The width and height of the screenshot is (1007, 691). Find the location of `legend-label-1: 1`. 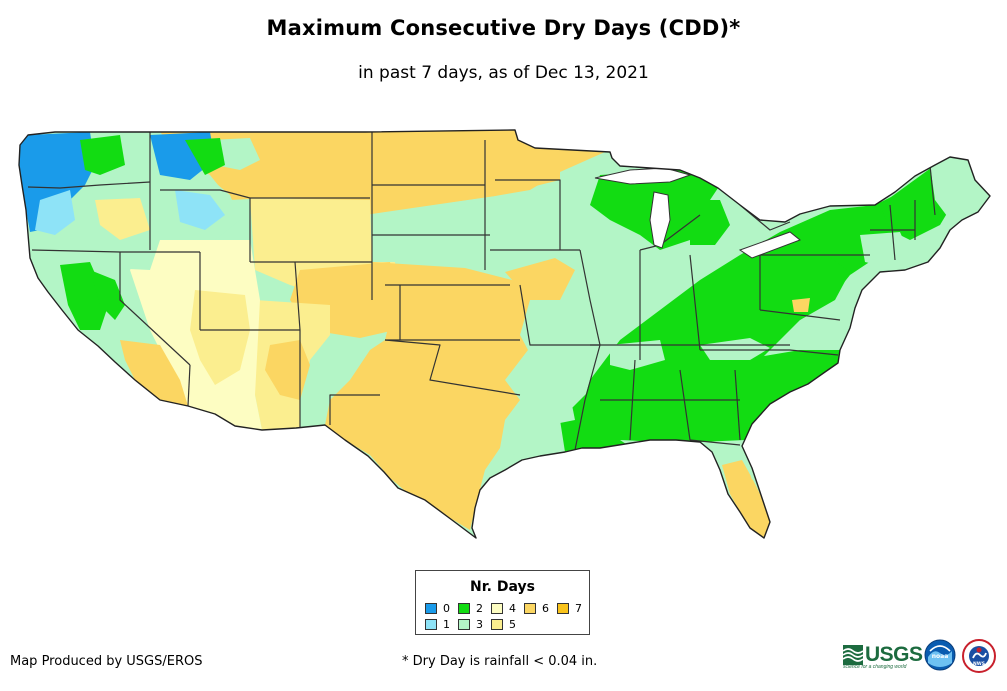

legend-label-1: 1 is located at coordinates (446, 624).